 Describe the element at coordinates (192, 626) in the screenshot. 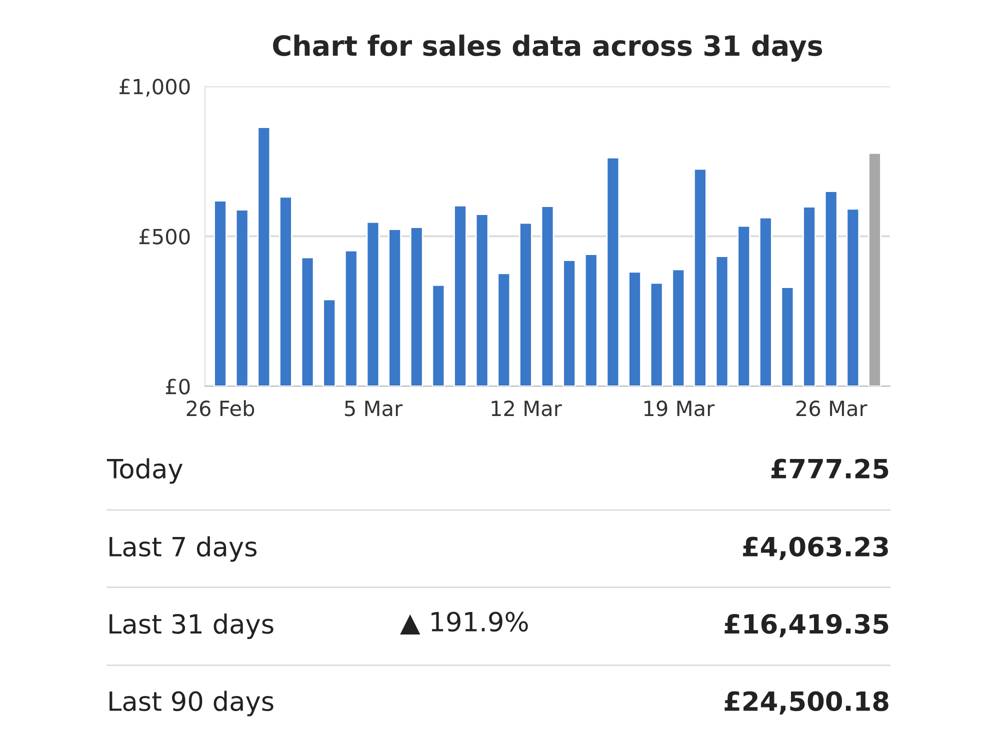

I see `text: Last 31 days` at that location.